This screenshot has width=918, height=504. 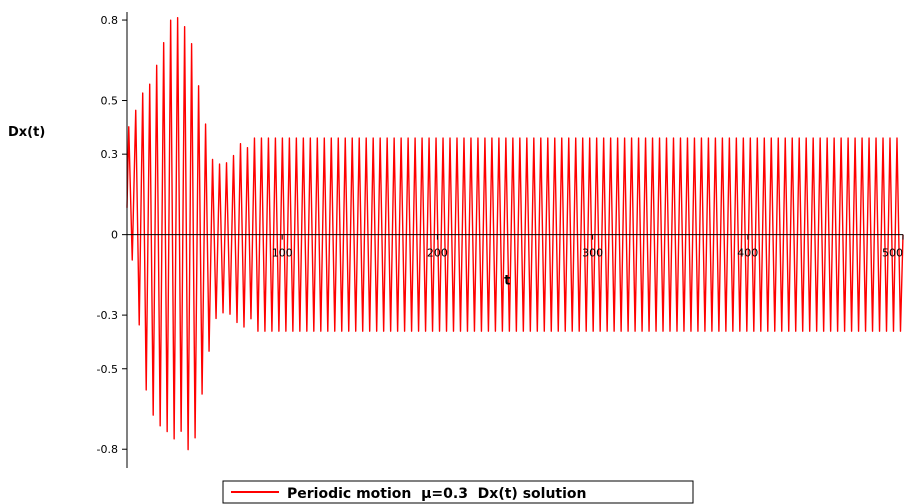 What do you see at coordinates (437, 253) in the screenshot?
I see `x-tick-label: 200` at bounding box center [437, 253].